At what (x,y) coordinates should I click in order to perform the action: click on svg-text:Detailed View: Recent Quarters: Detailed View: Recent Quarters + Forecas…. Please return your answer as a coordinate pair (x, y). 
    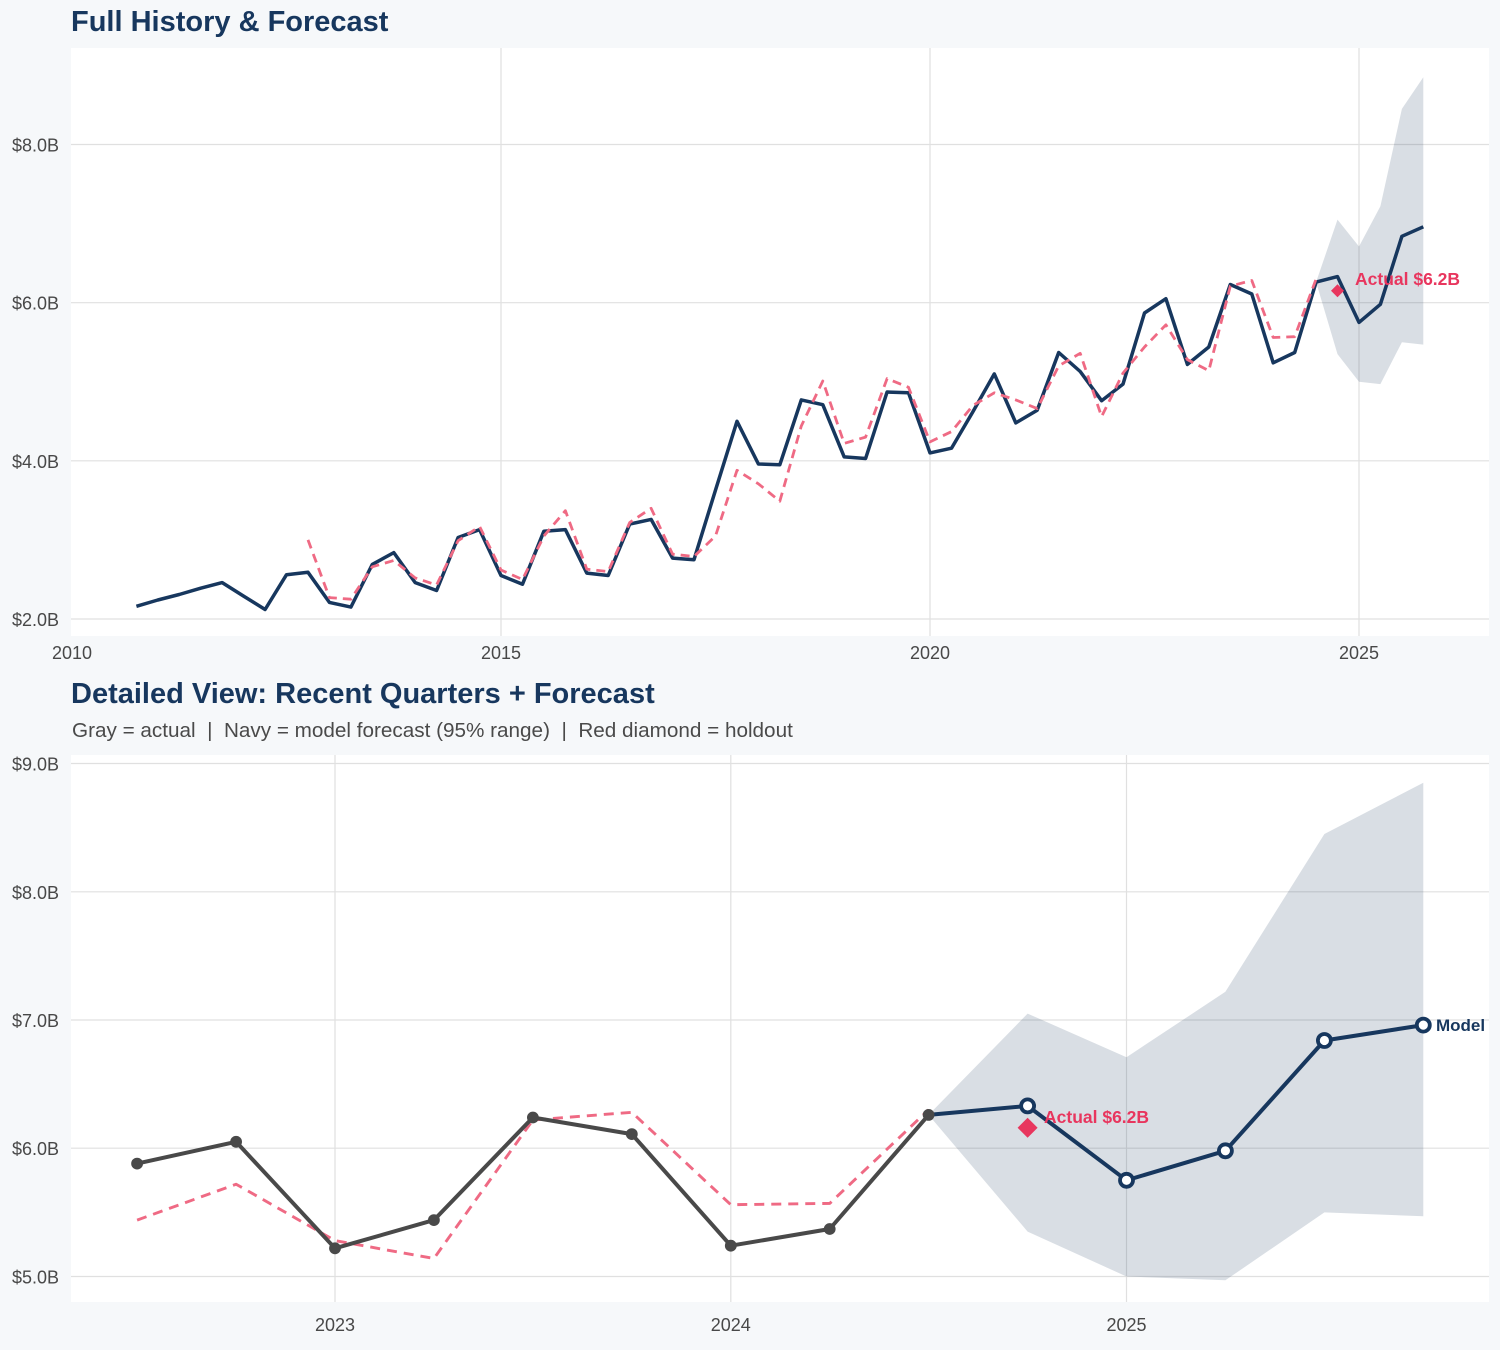
    Looking at the image, I should click on (363, 694).